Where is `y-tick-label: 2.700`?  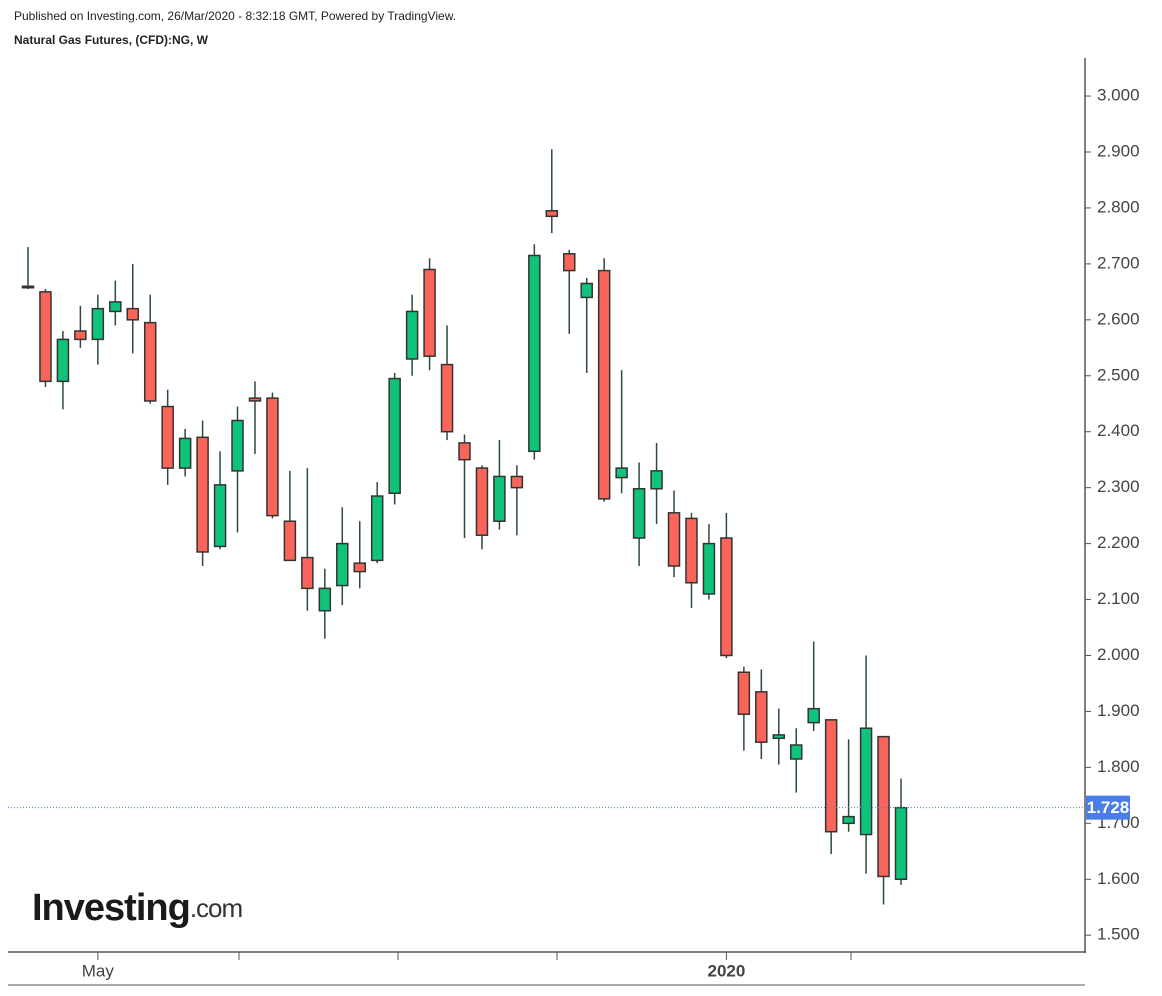 y-tick-label: 2.700 is located at coordinates (1118, 262).